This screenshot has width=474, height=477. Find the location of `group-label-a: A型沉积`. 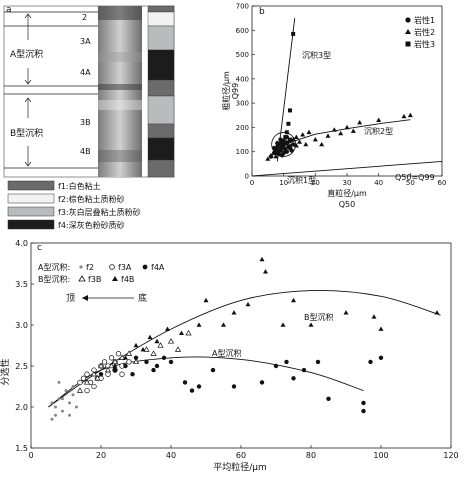

group-label-a: A型沉积 is located at coordinates (26, 54).